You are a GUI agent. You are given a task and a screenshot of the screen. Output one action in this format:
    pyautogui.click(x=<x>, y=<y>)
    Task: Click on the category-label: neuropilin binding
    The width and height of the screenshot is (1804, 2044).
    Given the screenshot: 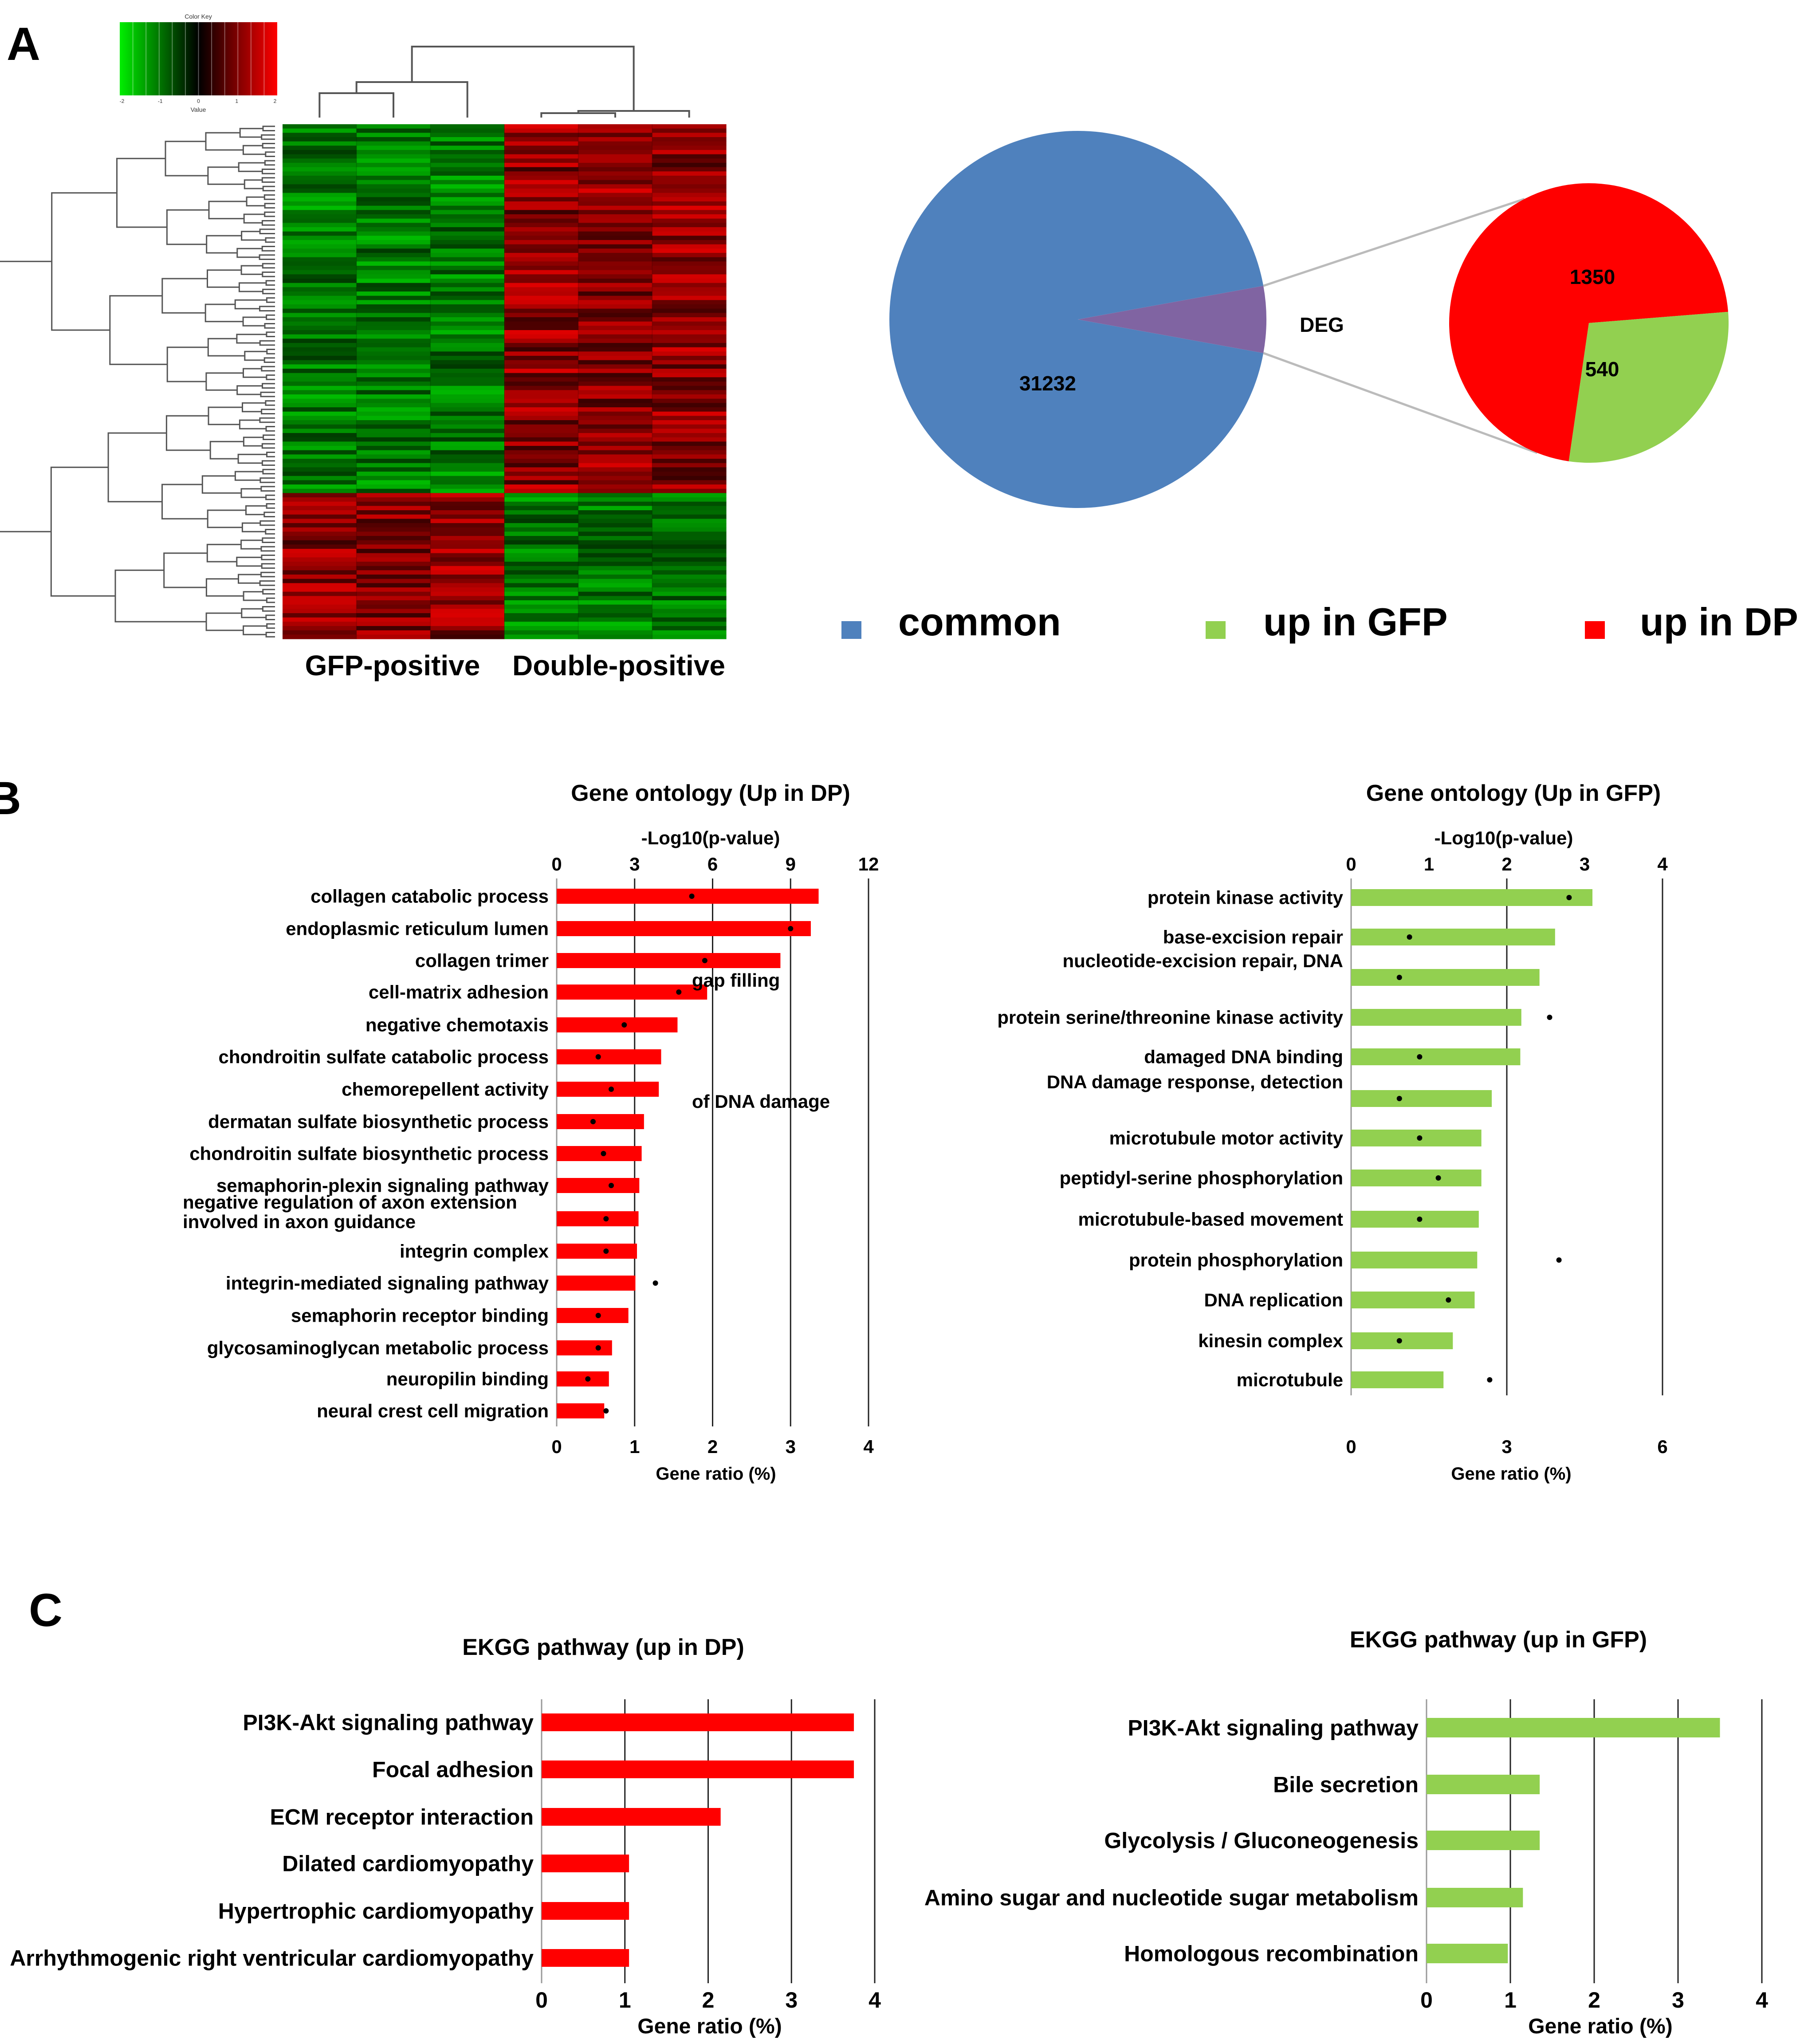 What is the action you would take?
    pyautogui.click(x=467, y=1379)
    